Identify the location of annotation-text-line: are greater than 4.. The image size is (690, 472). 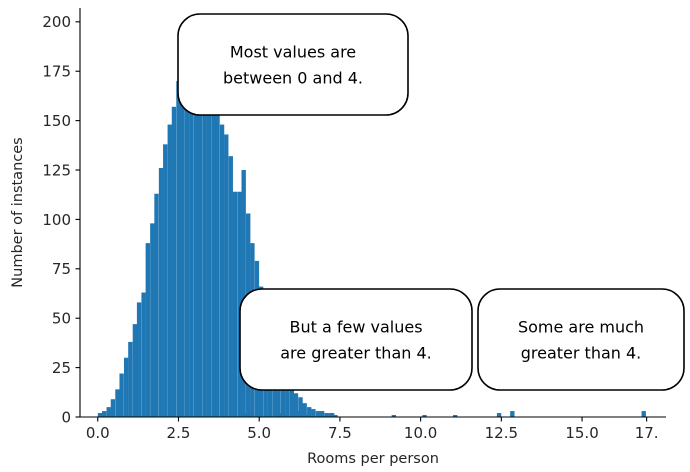
(355, 353).